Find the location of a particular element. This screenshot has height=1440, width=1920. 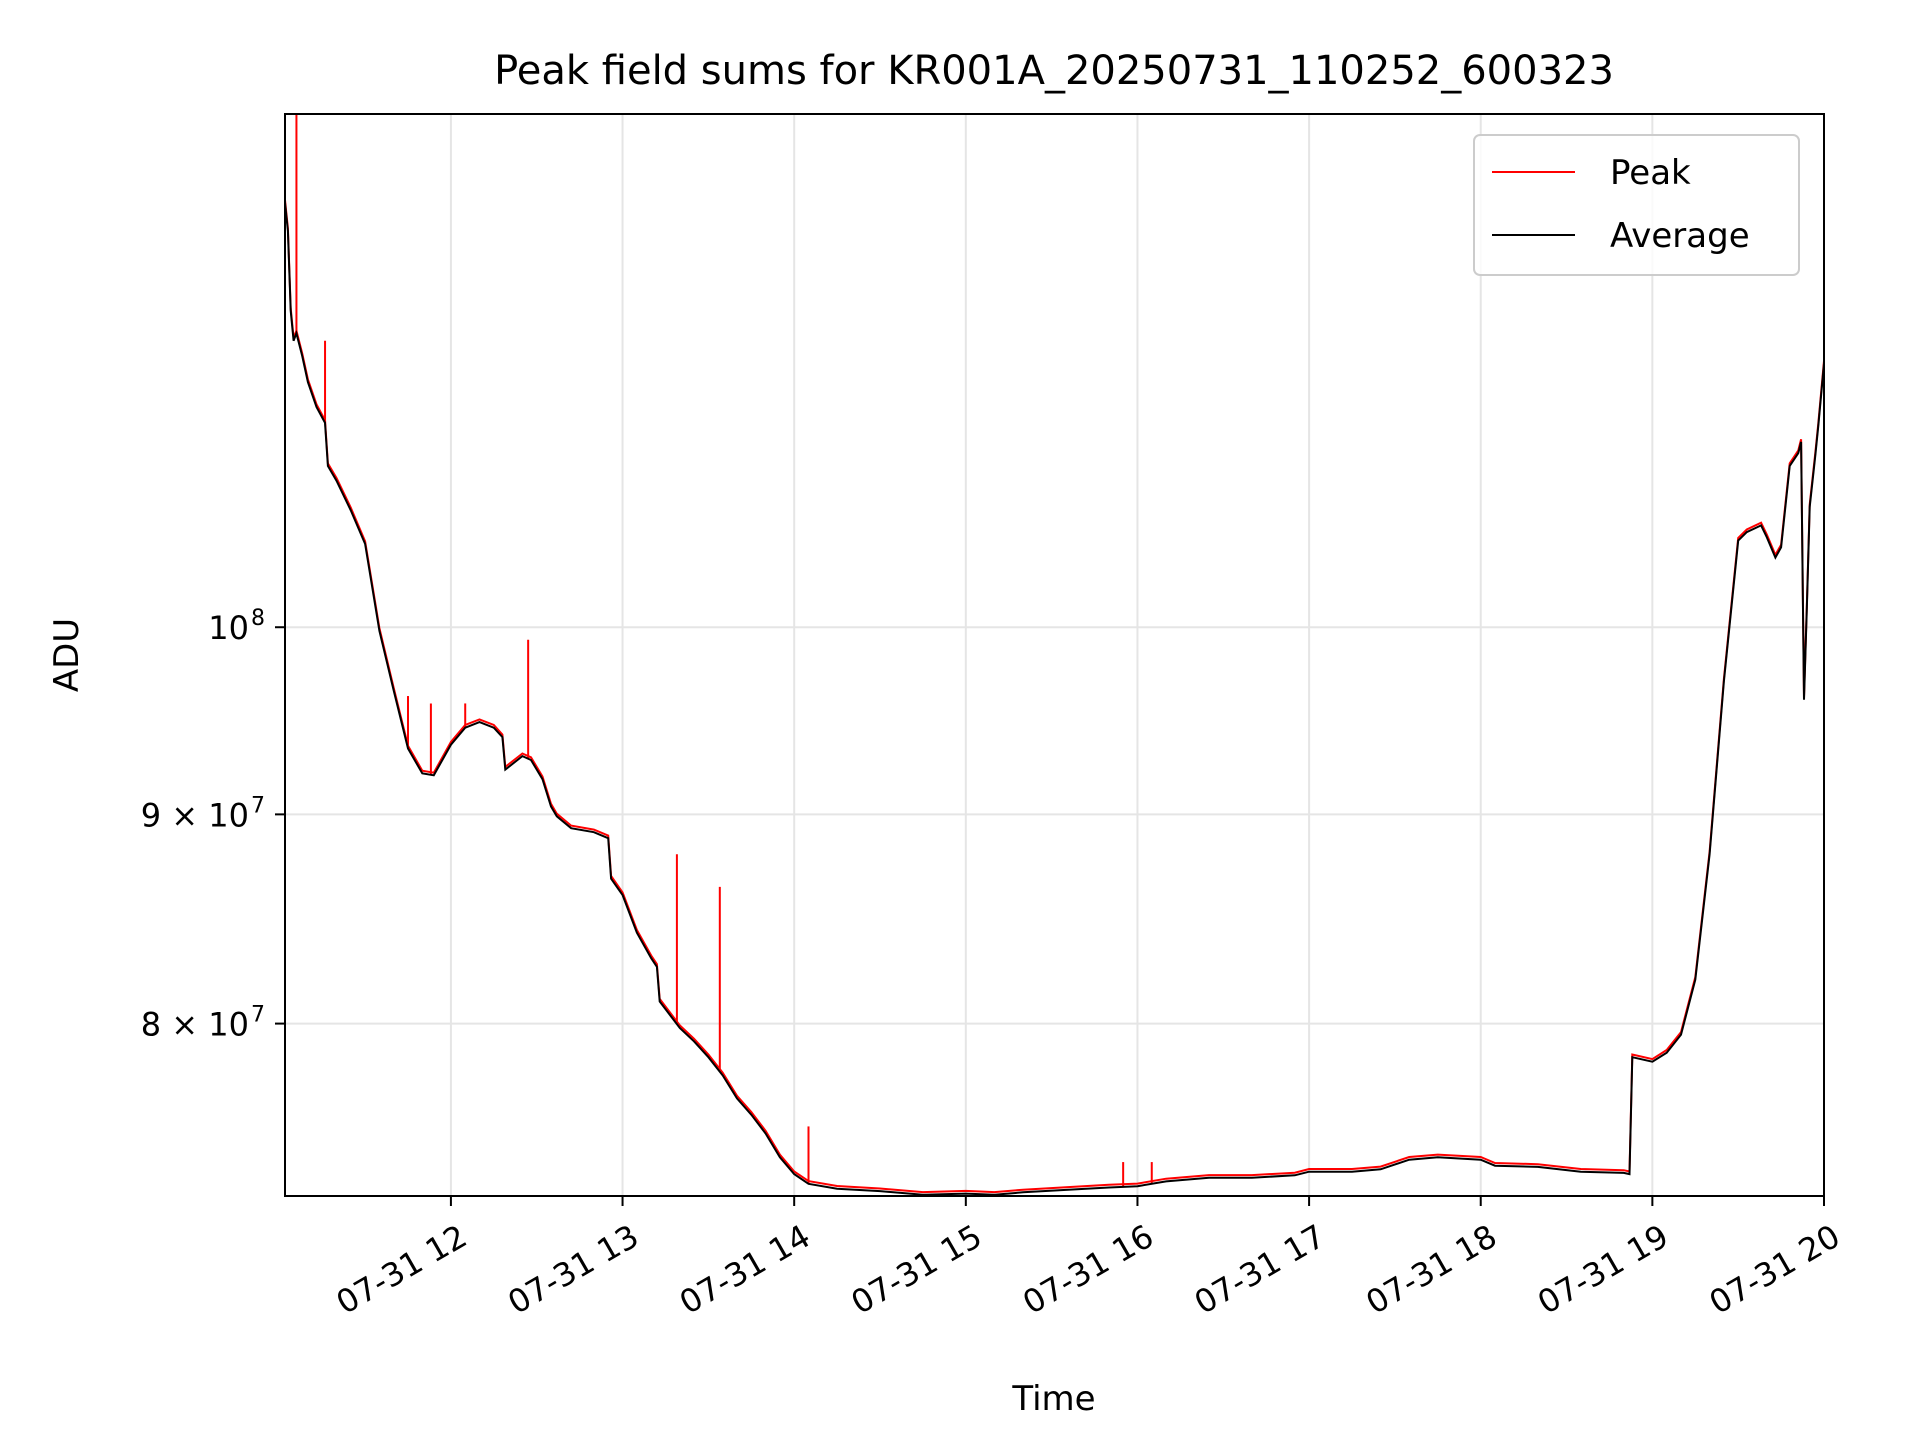

legend: Peak Average is located at coordinates (1636, 205).